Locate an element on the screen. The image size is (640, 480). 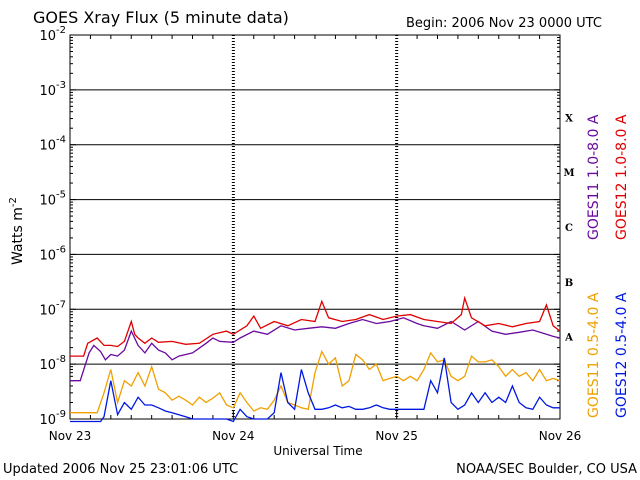
x-tick-label: Nov 23 is located at coordinates (70, 436).